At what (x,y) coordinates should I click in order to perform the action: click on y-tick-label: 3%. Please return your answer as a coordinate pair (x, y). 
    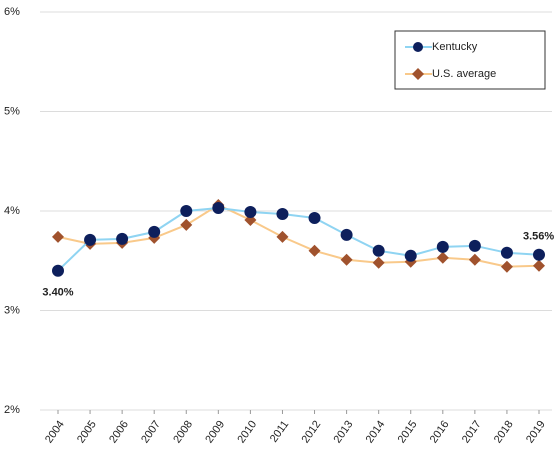
    Looking at the image, I should click on (12, 310).